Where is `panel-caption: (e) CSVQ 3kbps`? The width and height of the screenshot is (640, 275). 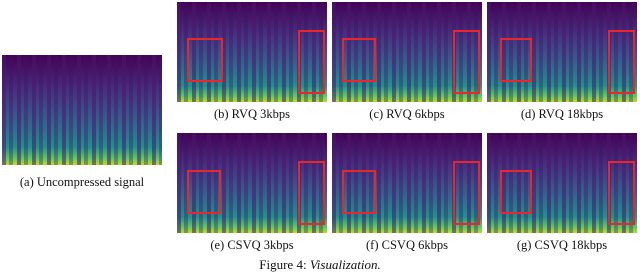
panel-caption: (e) CSVQ 3kbps is located at coordinates (252, 245).